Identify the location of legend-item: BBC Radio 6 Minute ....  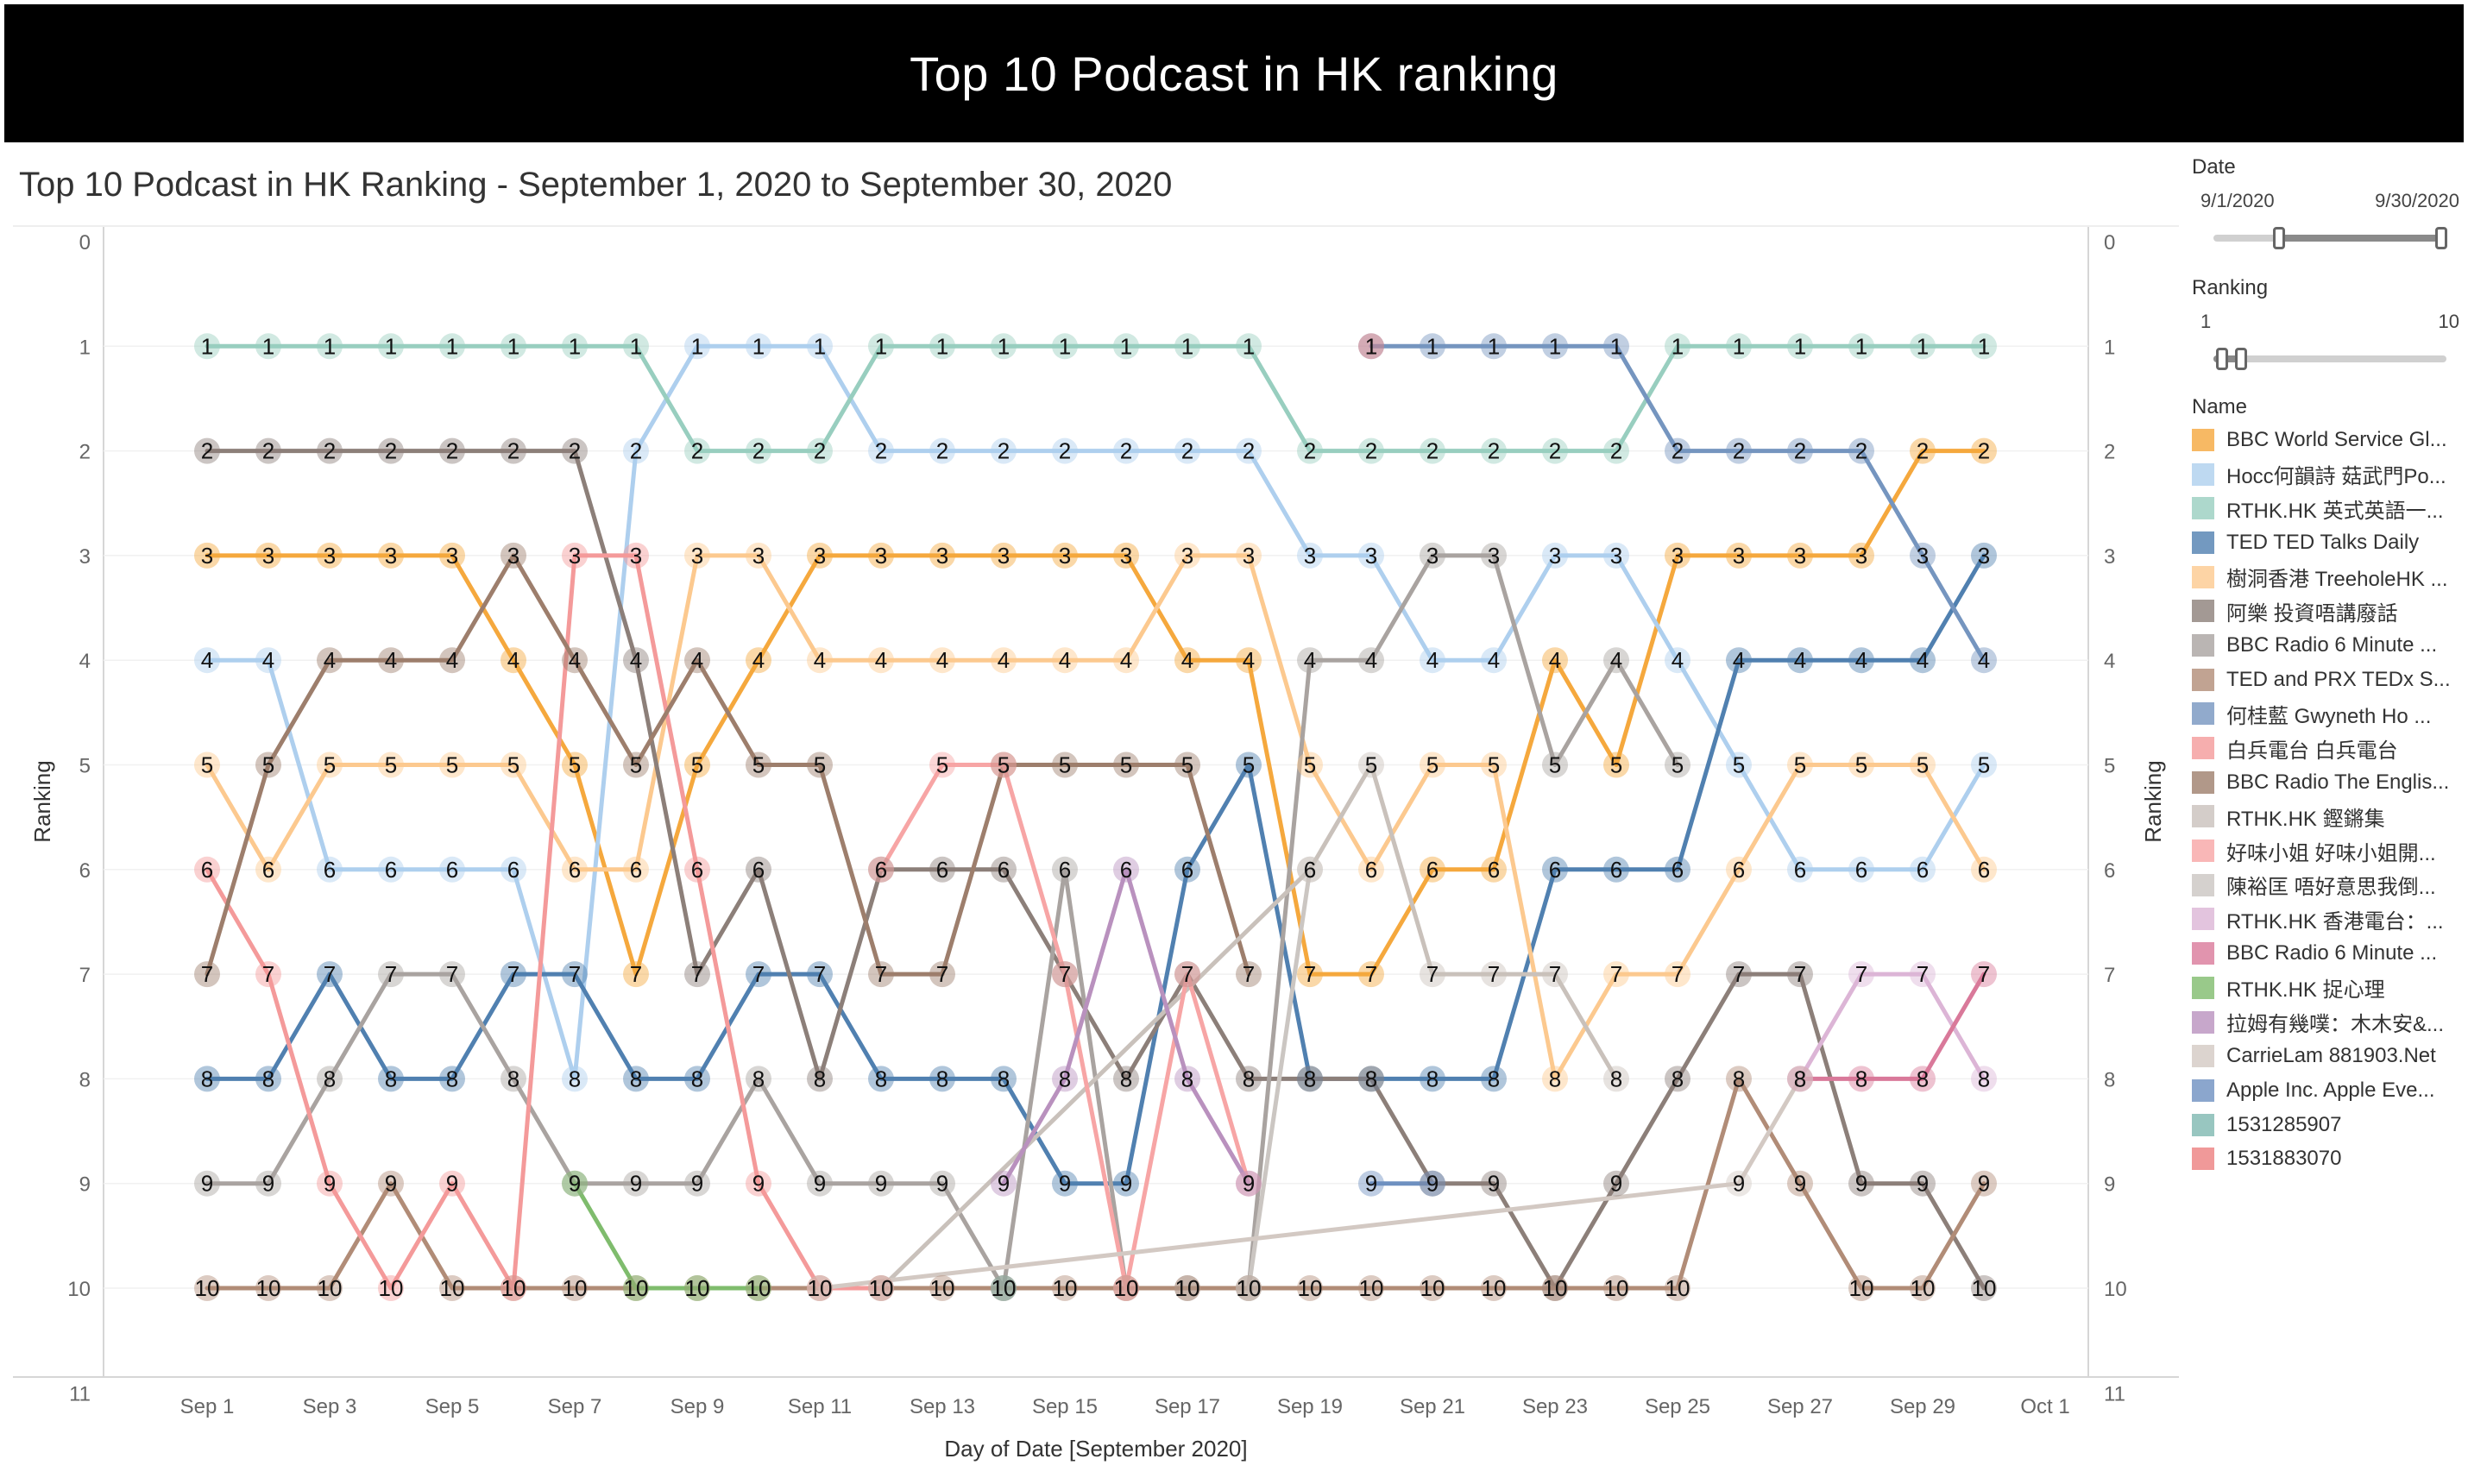
(2325, 645).